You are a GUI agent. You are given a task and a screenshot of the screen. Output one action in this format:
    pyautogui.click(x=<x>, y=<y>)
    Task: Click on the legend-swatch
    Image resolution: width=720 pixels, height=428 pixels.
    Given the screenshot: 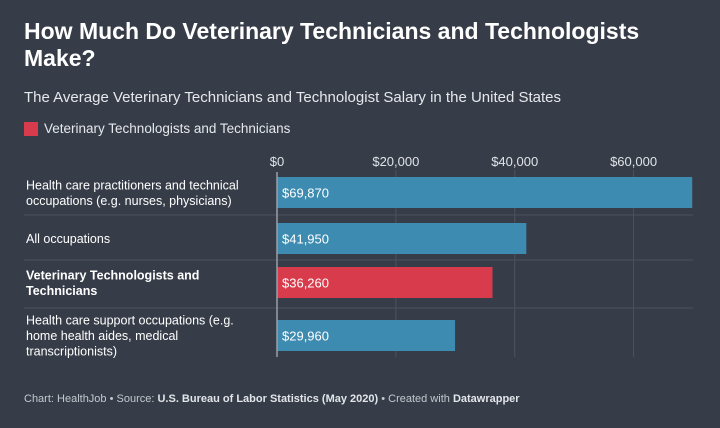 What is the action you would take?
    pyautogui.click(x=31, y=128)
    